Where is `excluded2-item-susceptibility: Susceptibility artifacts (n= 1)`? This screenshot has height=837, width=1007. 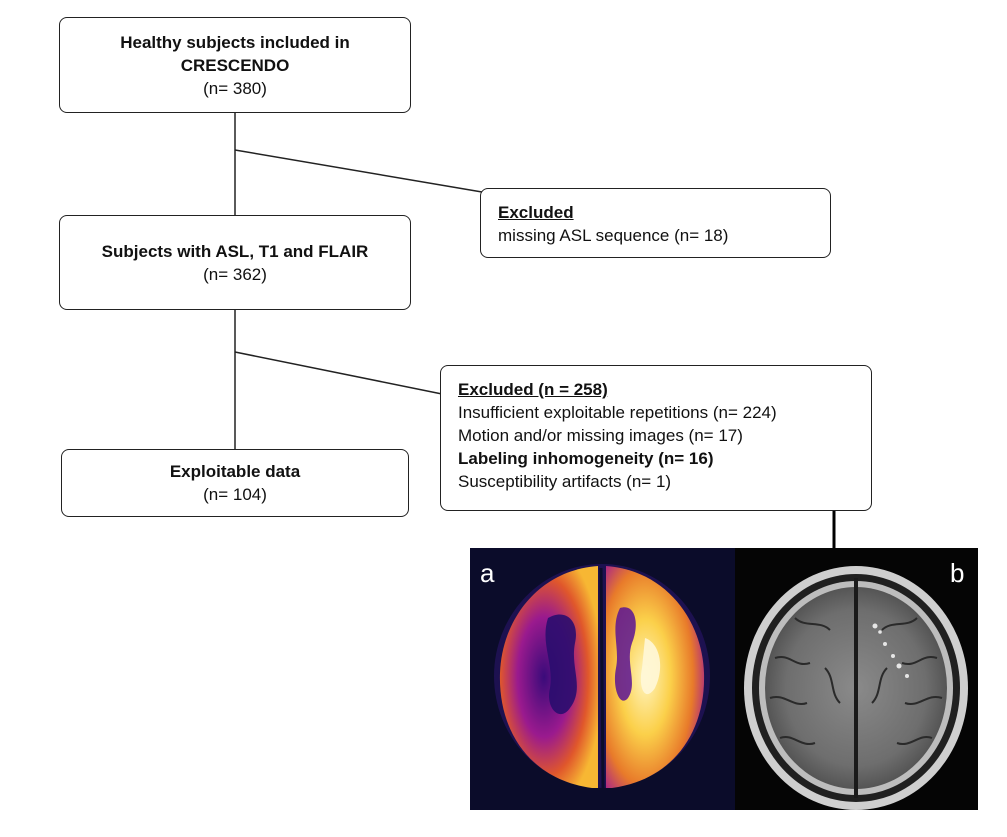 excluded2-item-susceptibility: Susceptibility artifacts (n= 1) is located at coordinates (565, 481).